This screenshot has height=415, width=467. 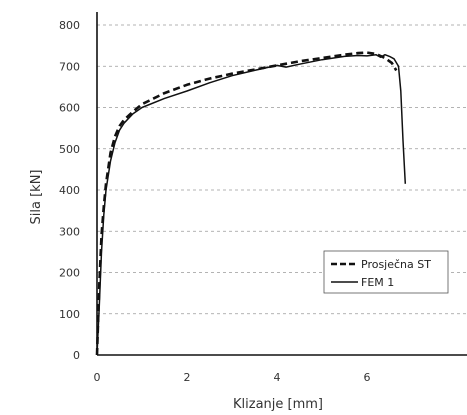 I want to click on y-tick-label: 100, so click(x=69, y=314).